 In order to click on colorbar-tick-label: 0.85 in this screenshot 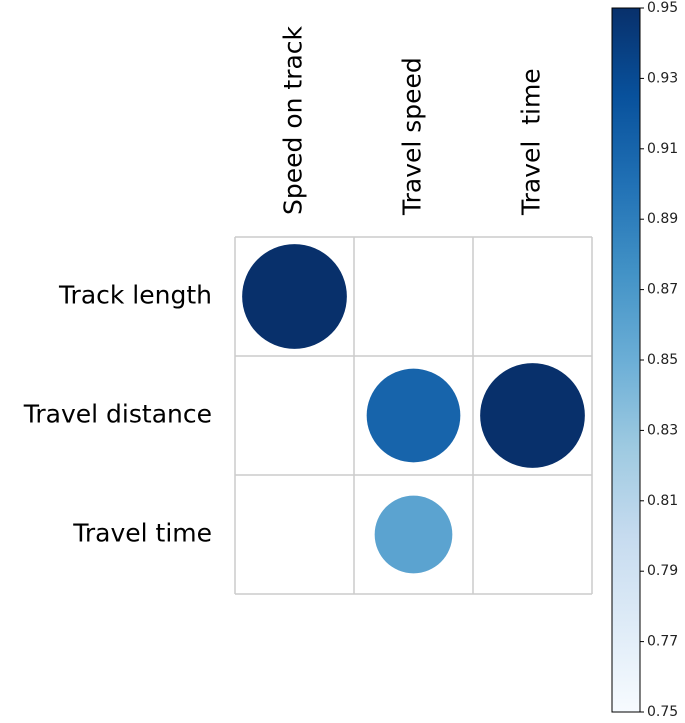, I will do `click(662, 360)`.